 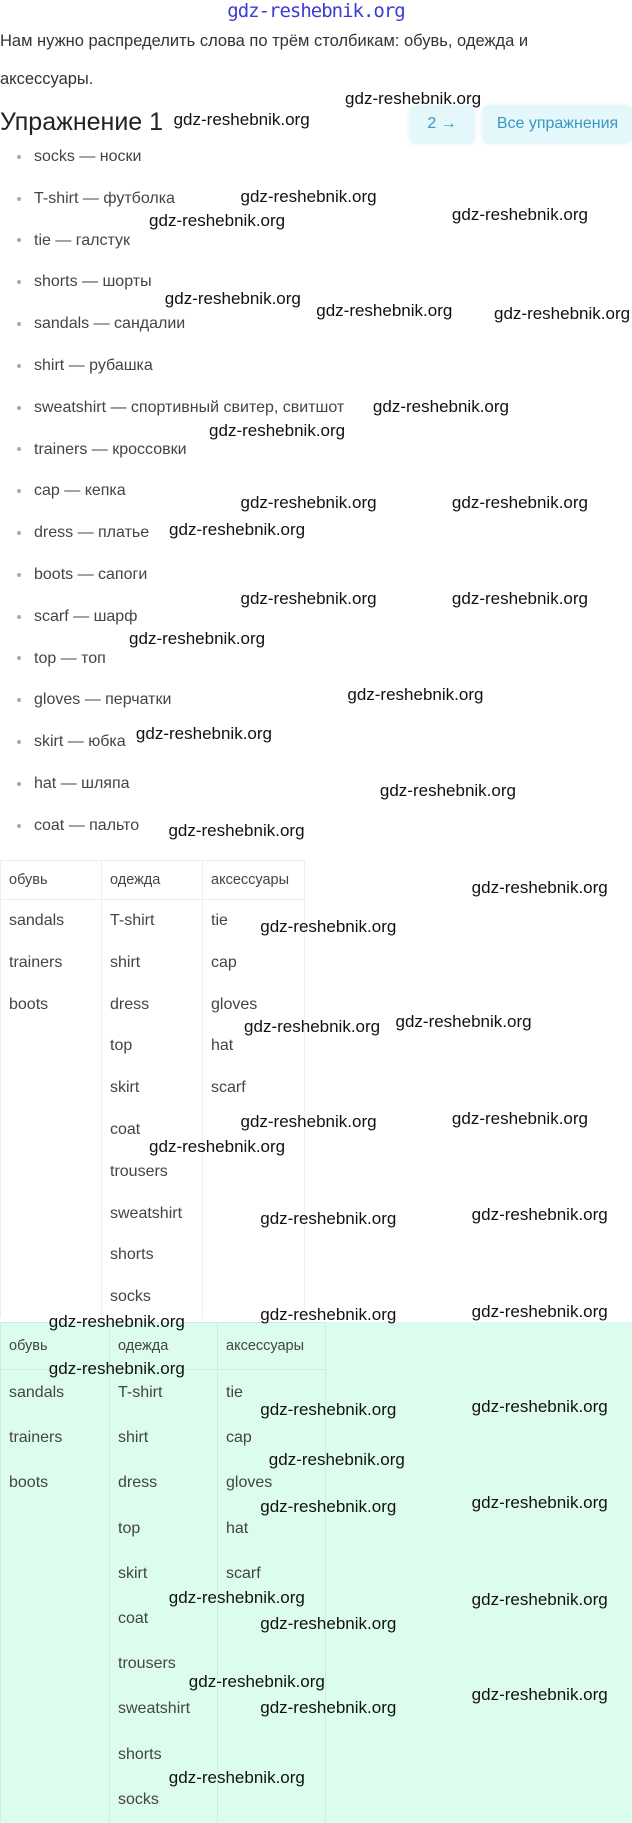 I want to click on table-column: tie cap gloves hat scarf, so click(x=271, y=1595).